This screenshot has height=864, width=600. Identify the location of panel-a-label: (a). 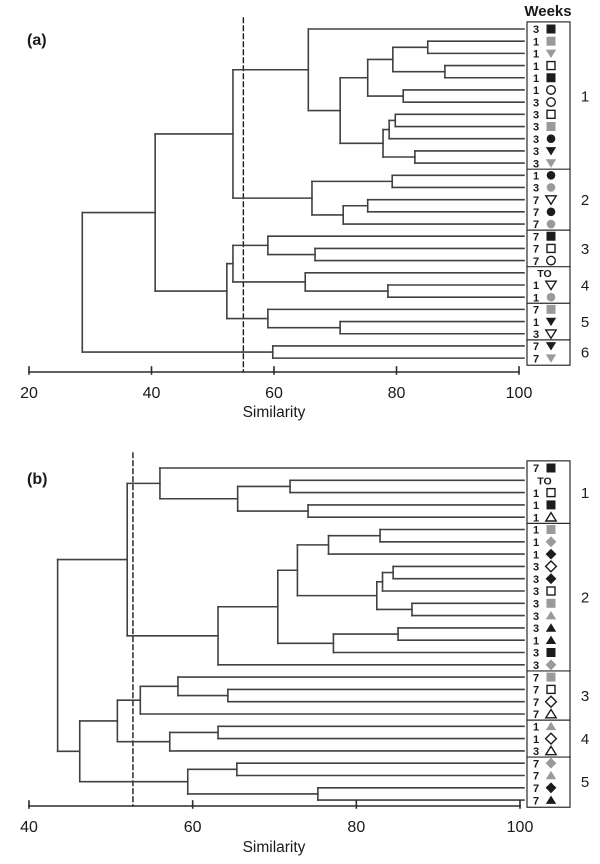
(37, 40).